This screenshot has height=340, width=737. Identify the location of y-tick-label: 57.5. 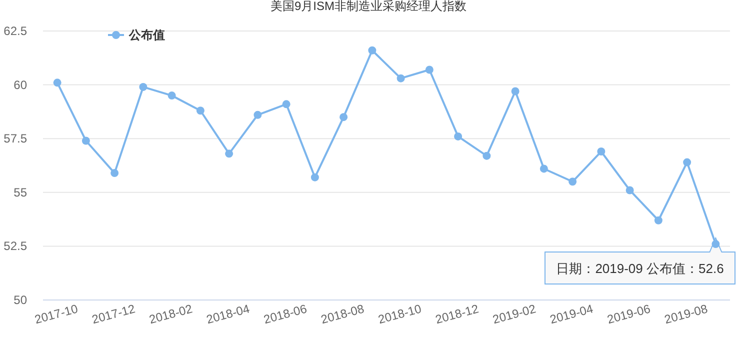
(16, 139).